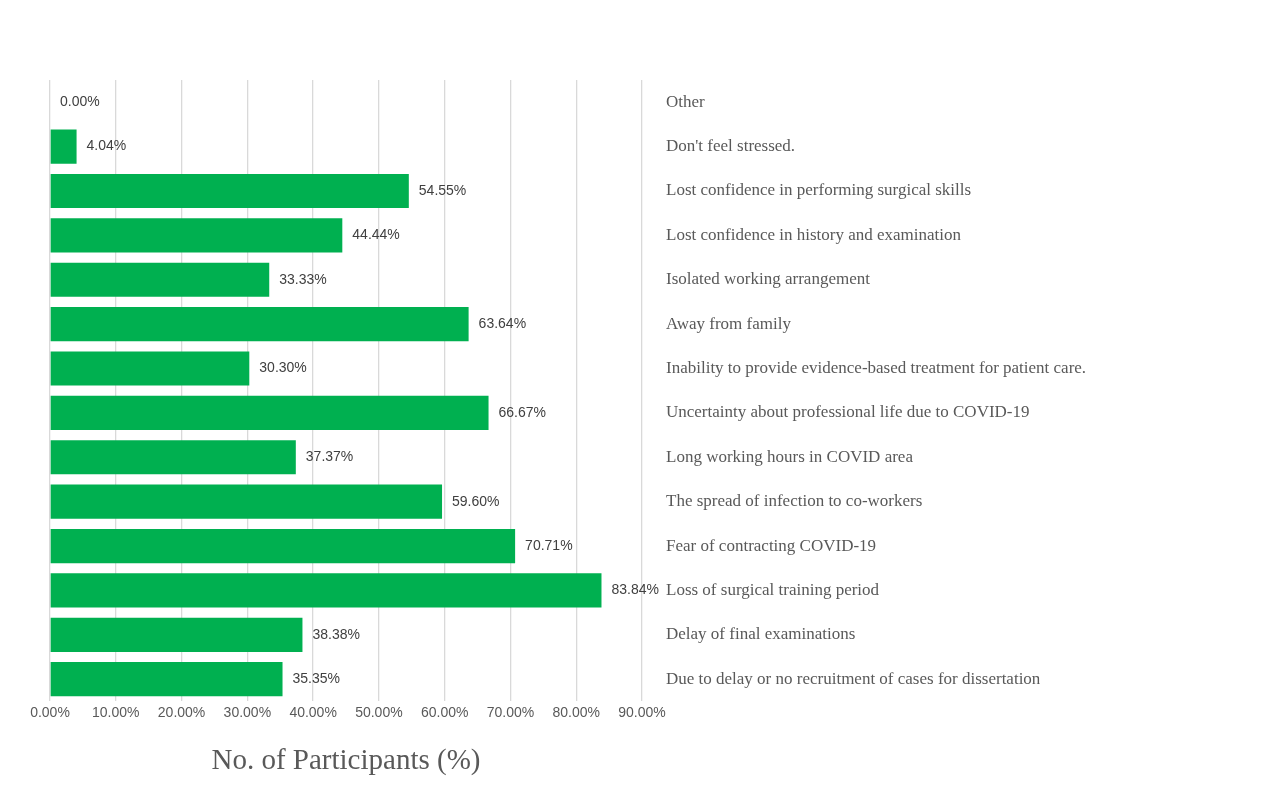  I want to click on x-axis-title: No. of Participants (%), so click(346, 760).